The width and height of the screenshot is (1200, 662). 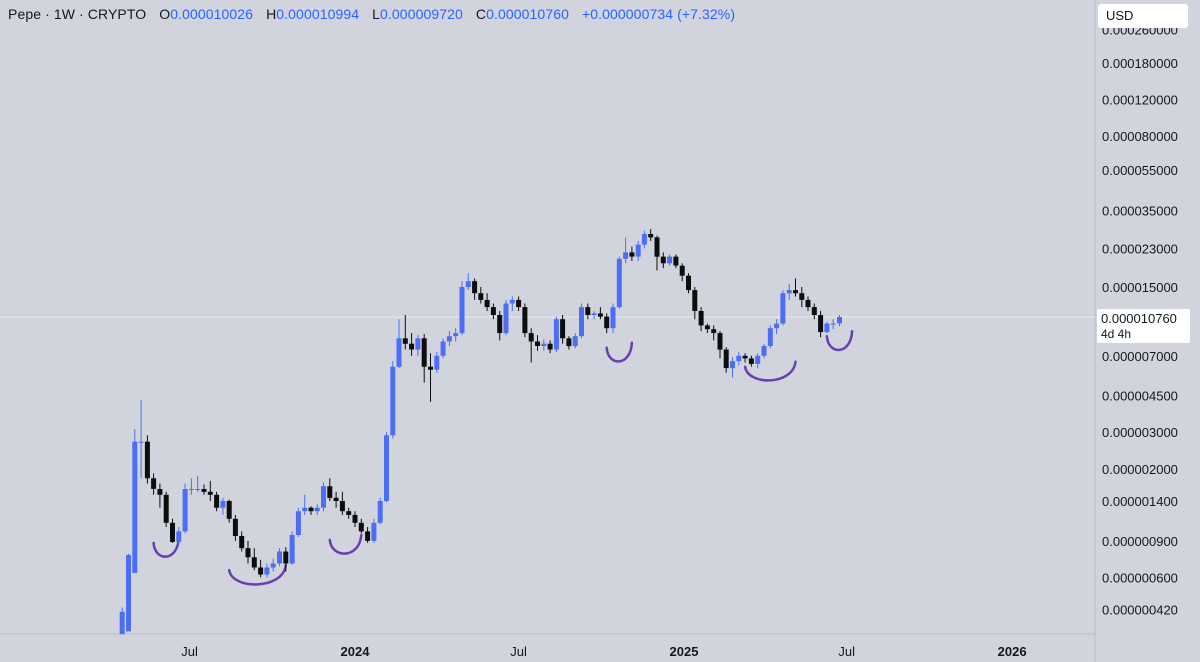 I want to click on open-label: O, so click(x=165, y=14).